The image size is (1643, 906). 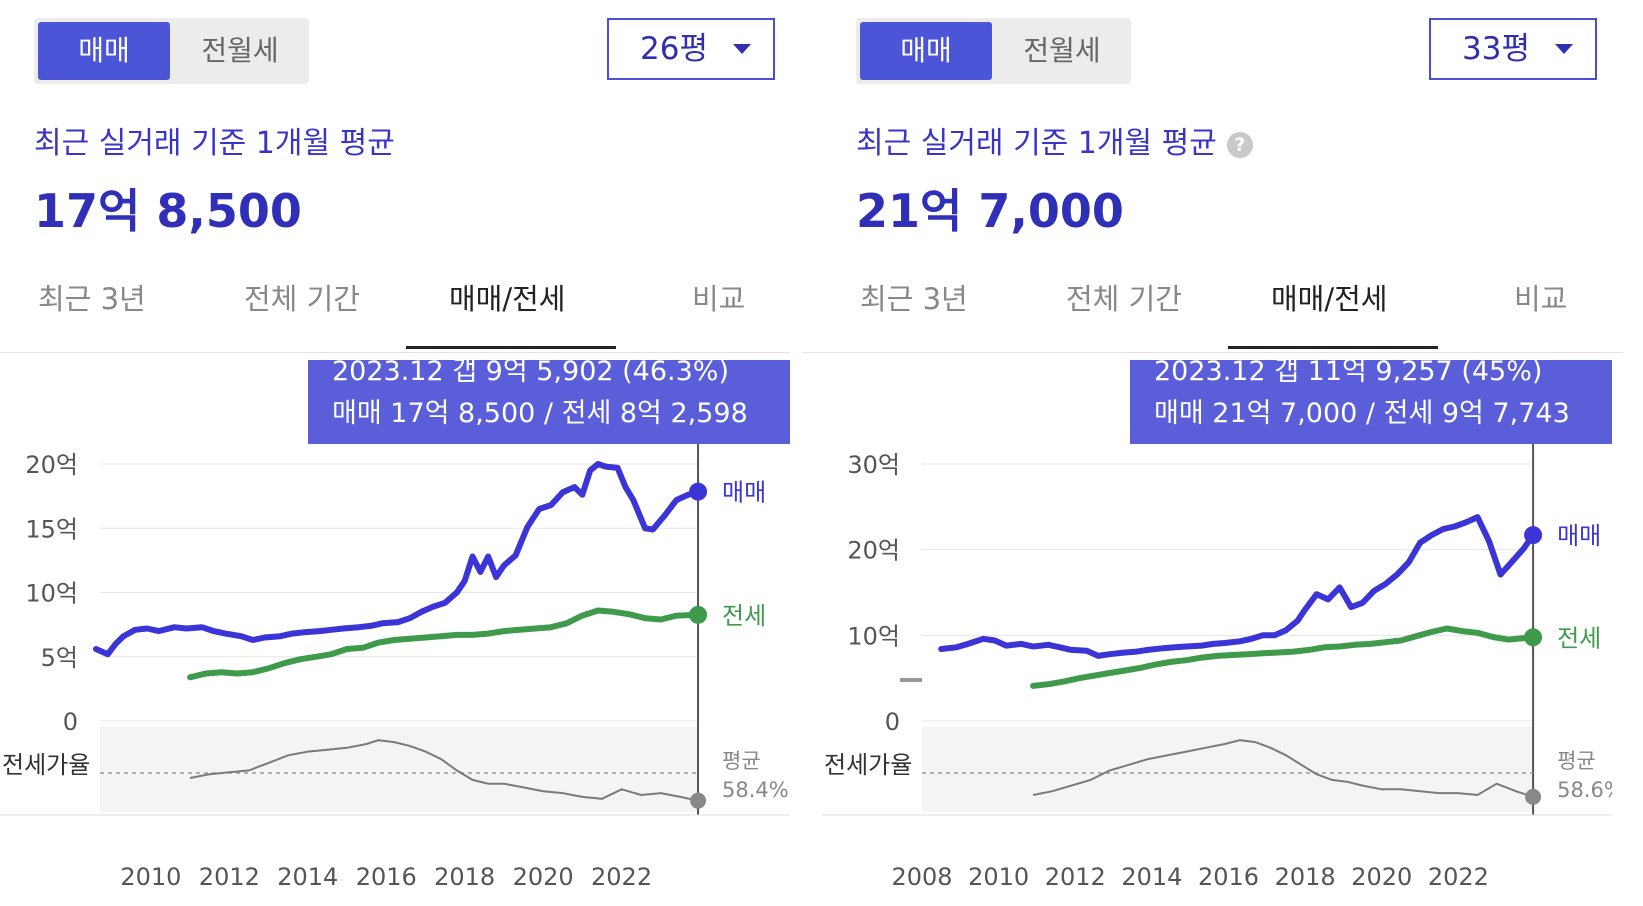 I want to click on x-tick-label: 2008, so click(x=921, y=877).